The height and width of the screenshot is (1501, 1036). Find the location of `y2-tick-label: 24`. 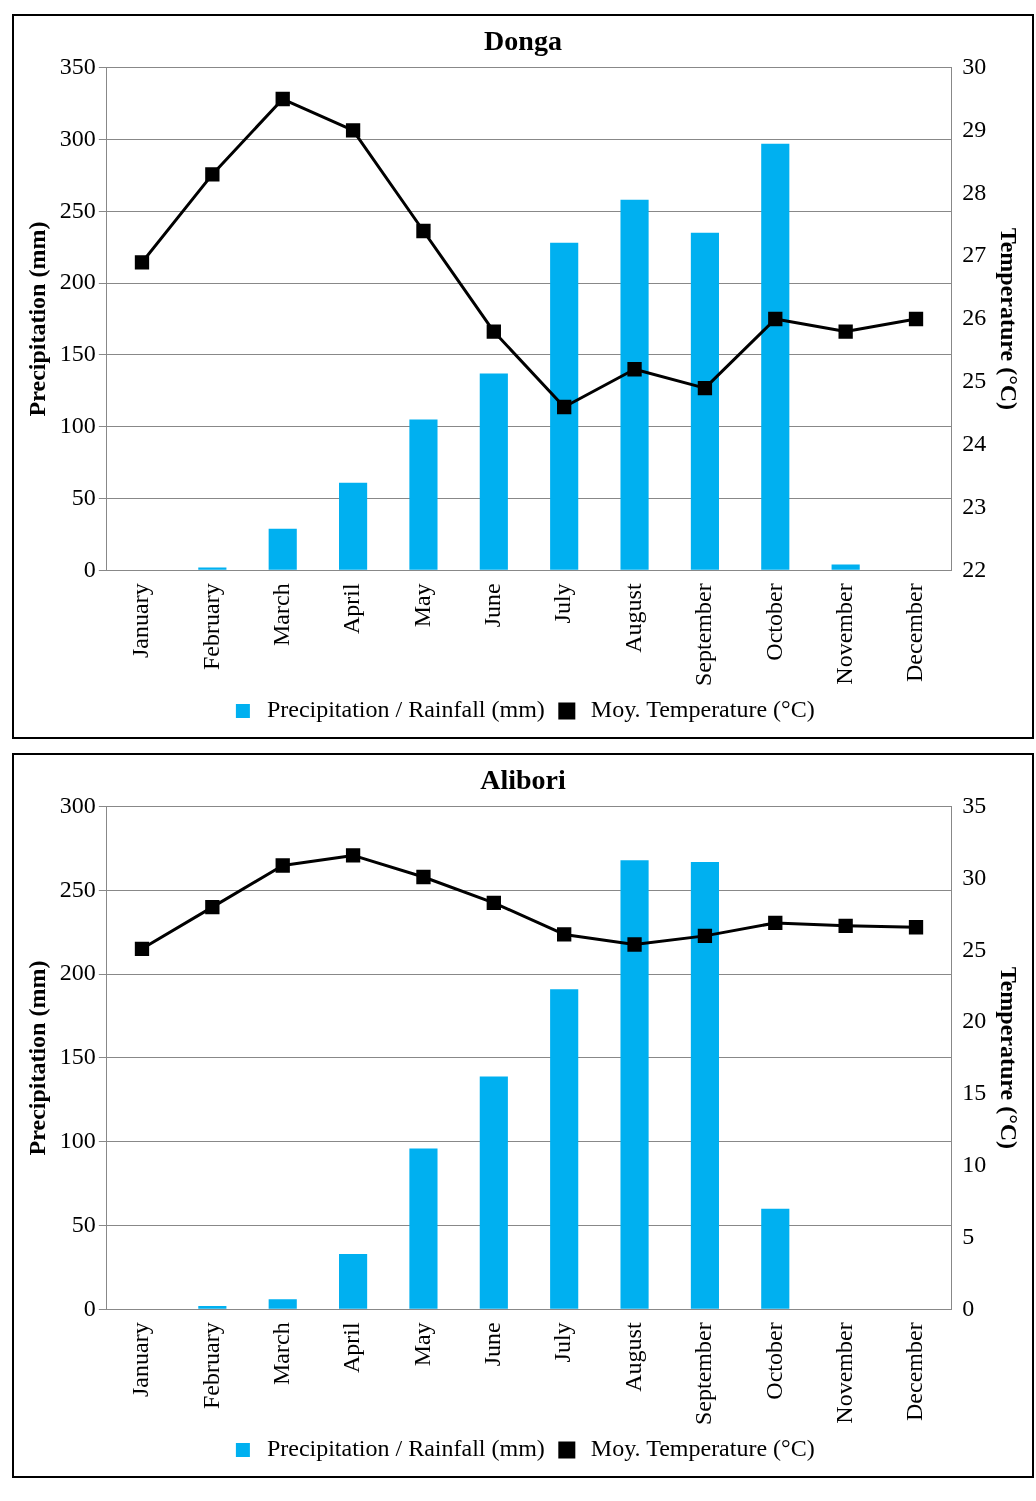

y2-tick-label: 24 is located at coordinates (974, 442).